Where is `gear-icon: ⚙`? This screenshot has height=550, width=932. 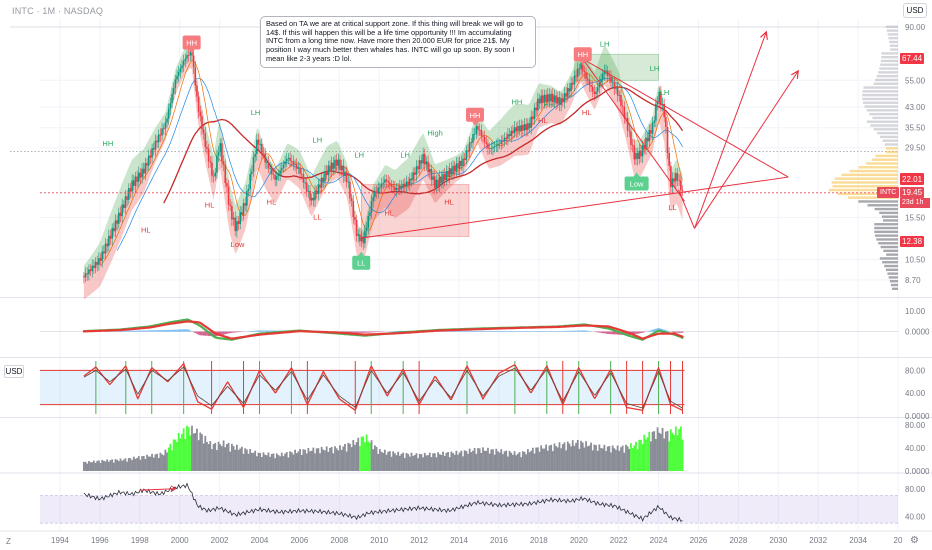 gear-icon: ⚙ is located at coordinates (914, 540).